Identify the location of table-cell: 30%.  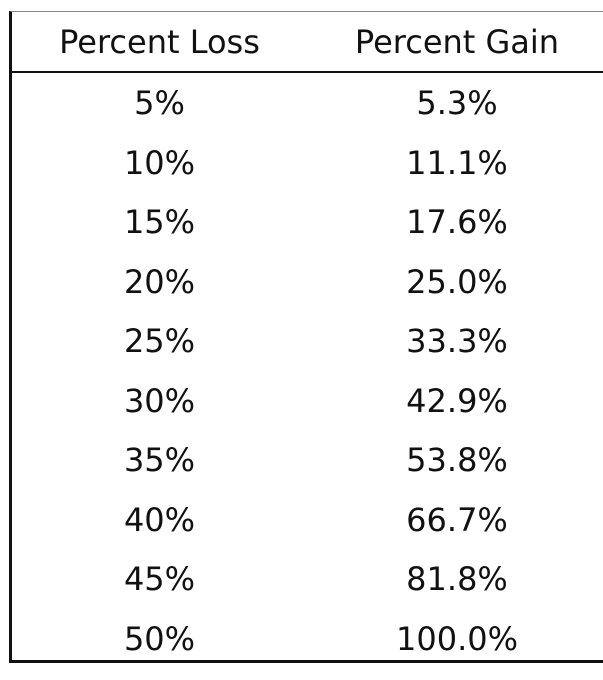
(159, 400).